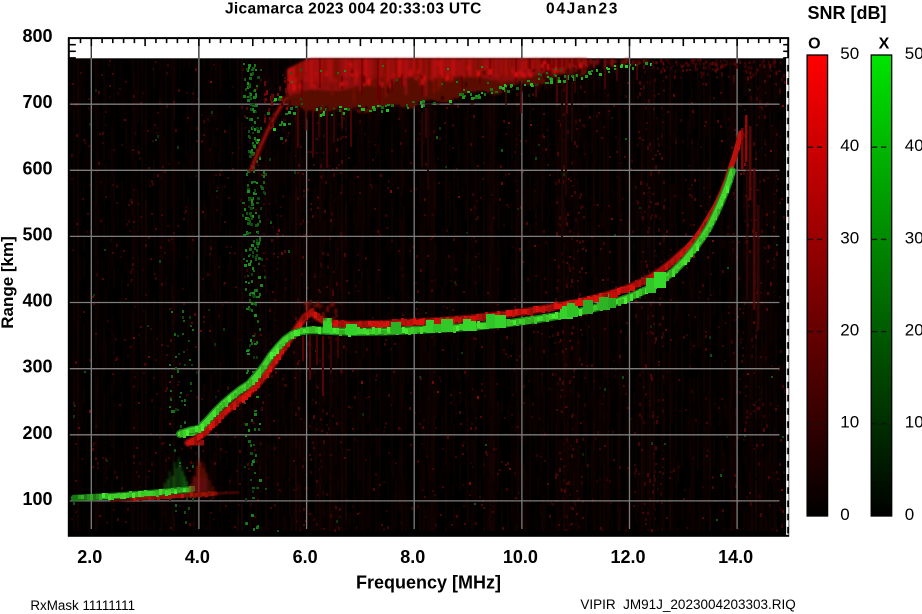 The height and width of the screenshot is (614, 922). What do you see at coordinates (37, 36) in the screenshot?
I see `svg-text: 800` at bounding box center [37, 36].